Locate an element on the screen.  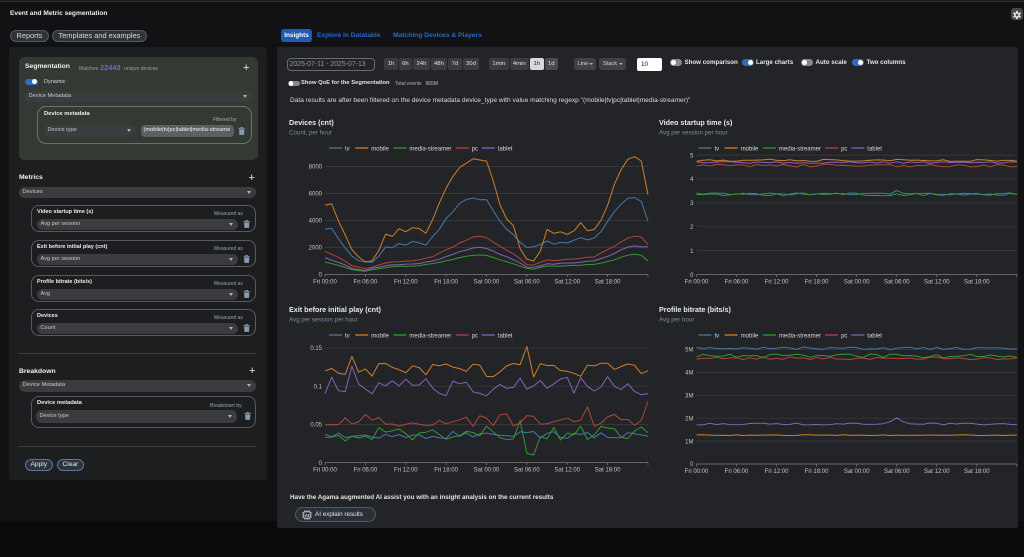
svg-text: 8000 is located at coordinates (316, 168).